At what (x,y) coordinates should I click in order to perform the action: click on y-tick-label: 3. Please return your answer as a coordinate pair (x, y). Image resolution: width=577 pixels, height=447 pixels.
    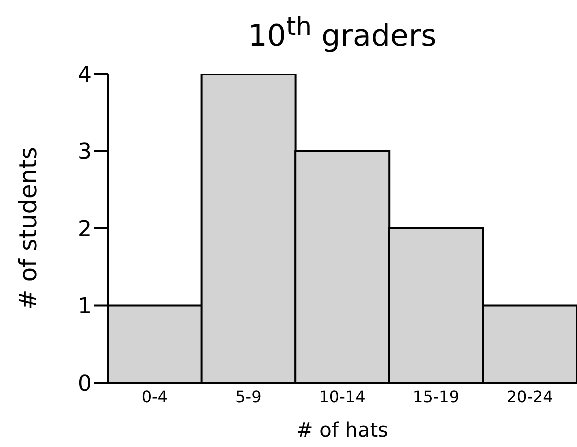
    Looking at the image, I should click on (85, 153).